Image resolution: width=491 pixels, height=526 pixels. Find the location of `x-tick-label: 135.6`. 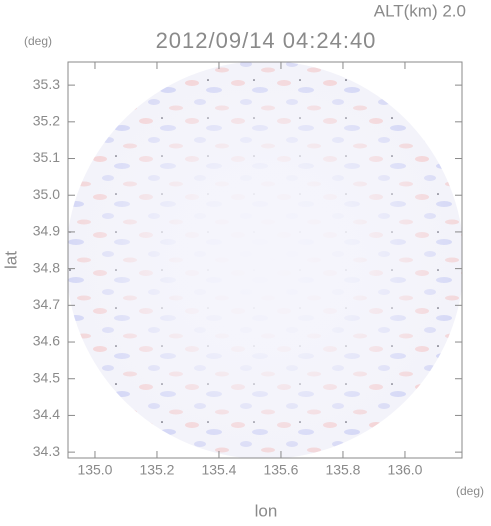

x-tick-label: 135.6 is located at coordinates (280, 470).